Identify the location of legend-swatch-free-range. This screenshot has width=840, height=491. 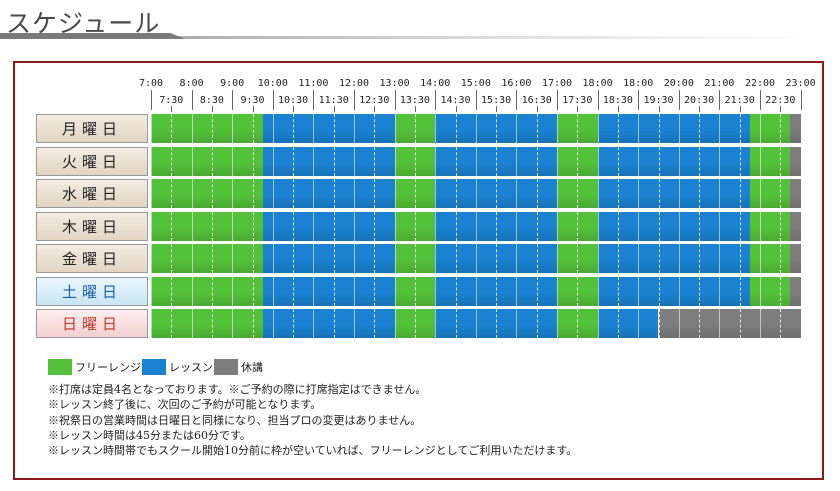
(60, 367).